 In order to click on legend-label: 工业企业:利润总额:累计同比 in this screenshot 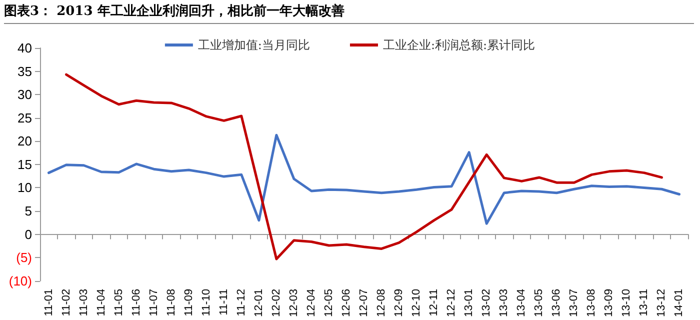, I will do `click(459, 45)`.